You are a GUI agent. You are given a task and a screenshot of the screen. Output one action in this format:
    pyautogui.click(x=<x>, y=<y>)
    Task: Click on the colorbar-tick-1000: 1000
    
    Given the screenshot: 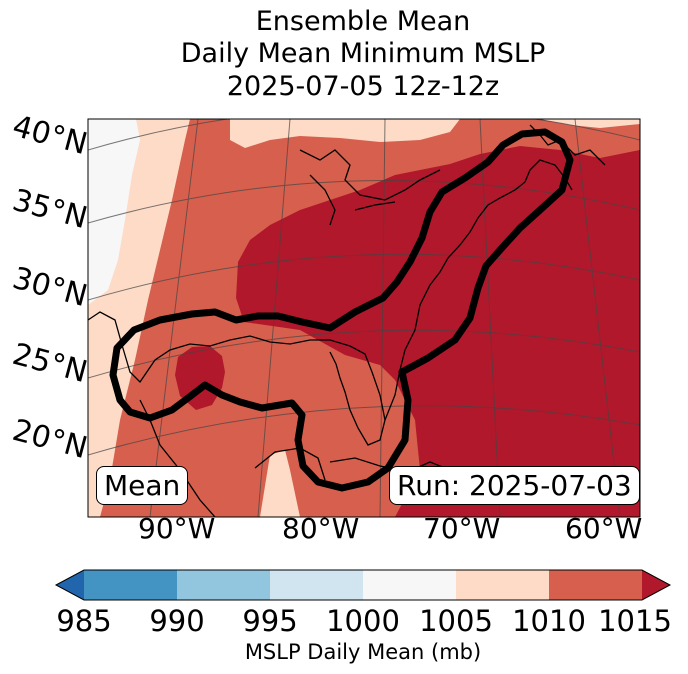 What is the action you would take?
    pyautogui.click(x=363, y=621)
    